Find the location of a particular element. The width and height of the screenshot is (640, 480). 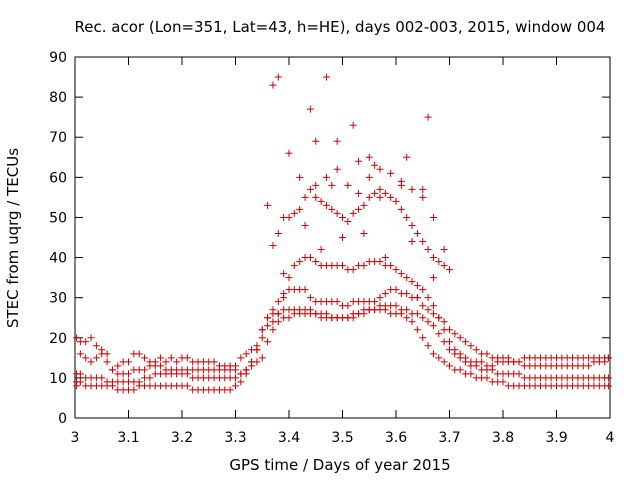

x-tick-label: 3.2 is located at coordinates (182, 438).